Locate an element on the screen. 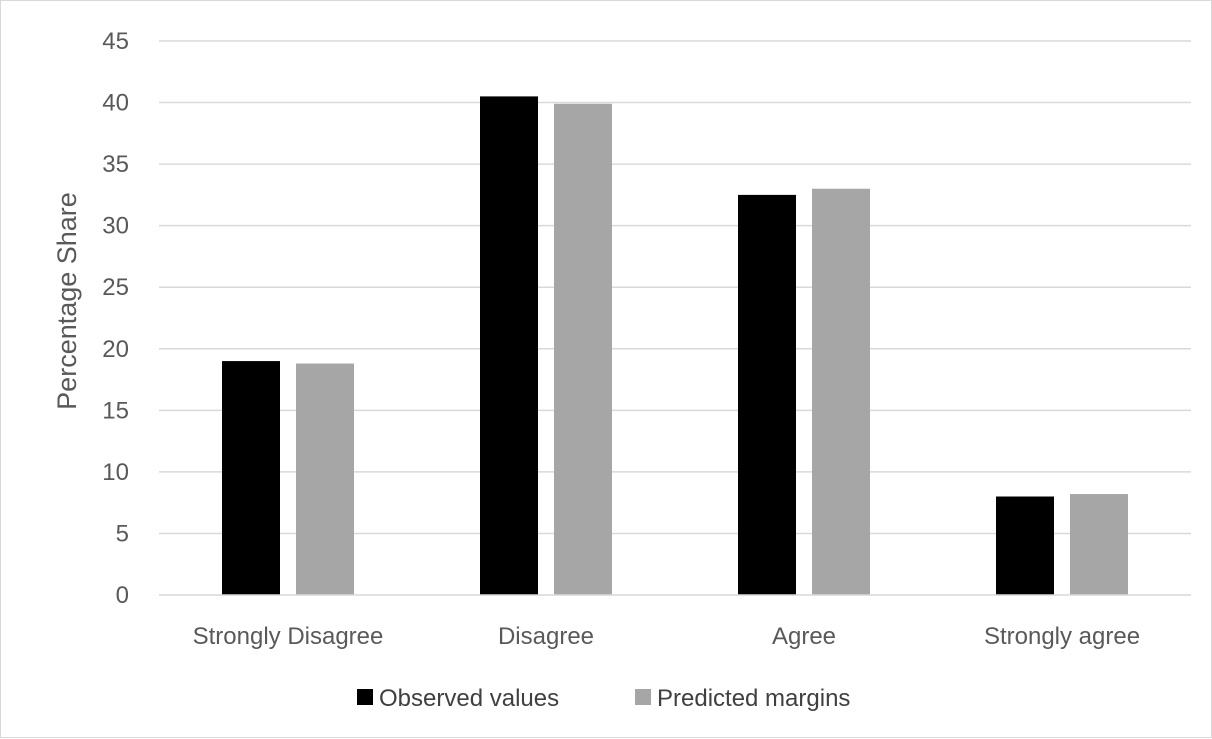  y-tick-label: 40 is located at coordinates (115, 103).